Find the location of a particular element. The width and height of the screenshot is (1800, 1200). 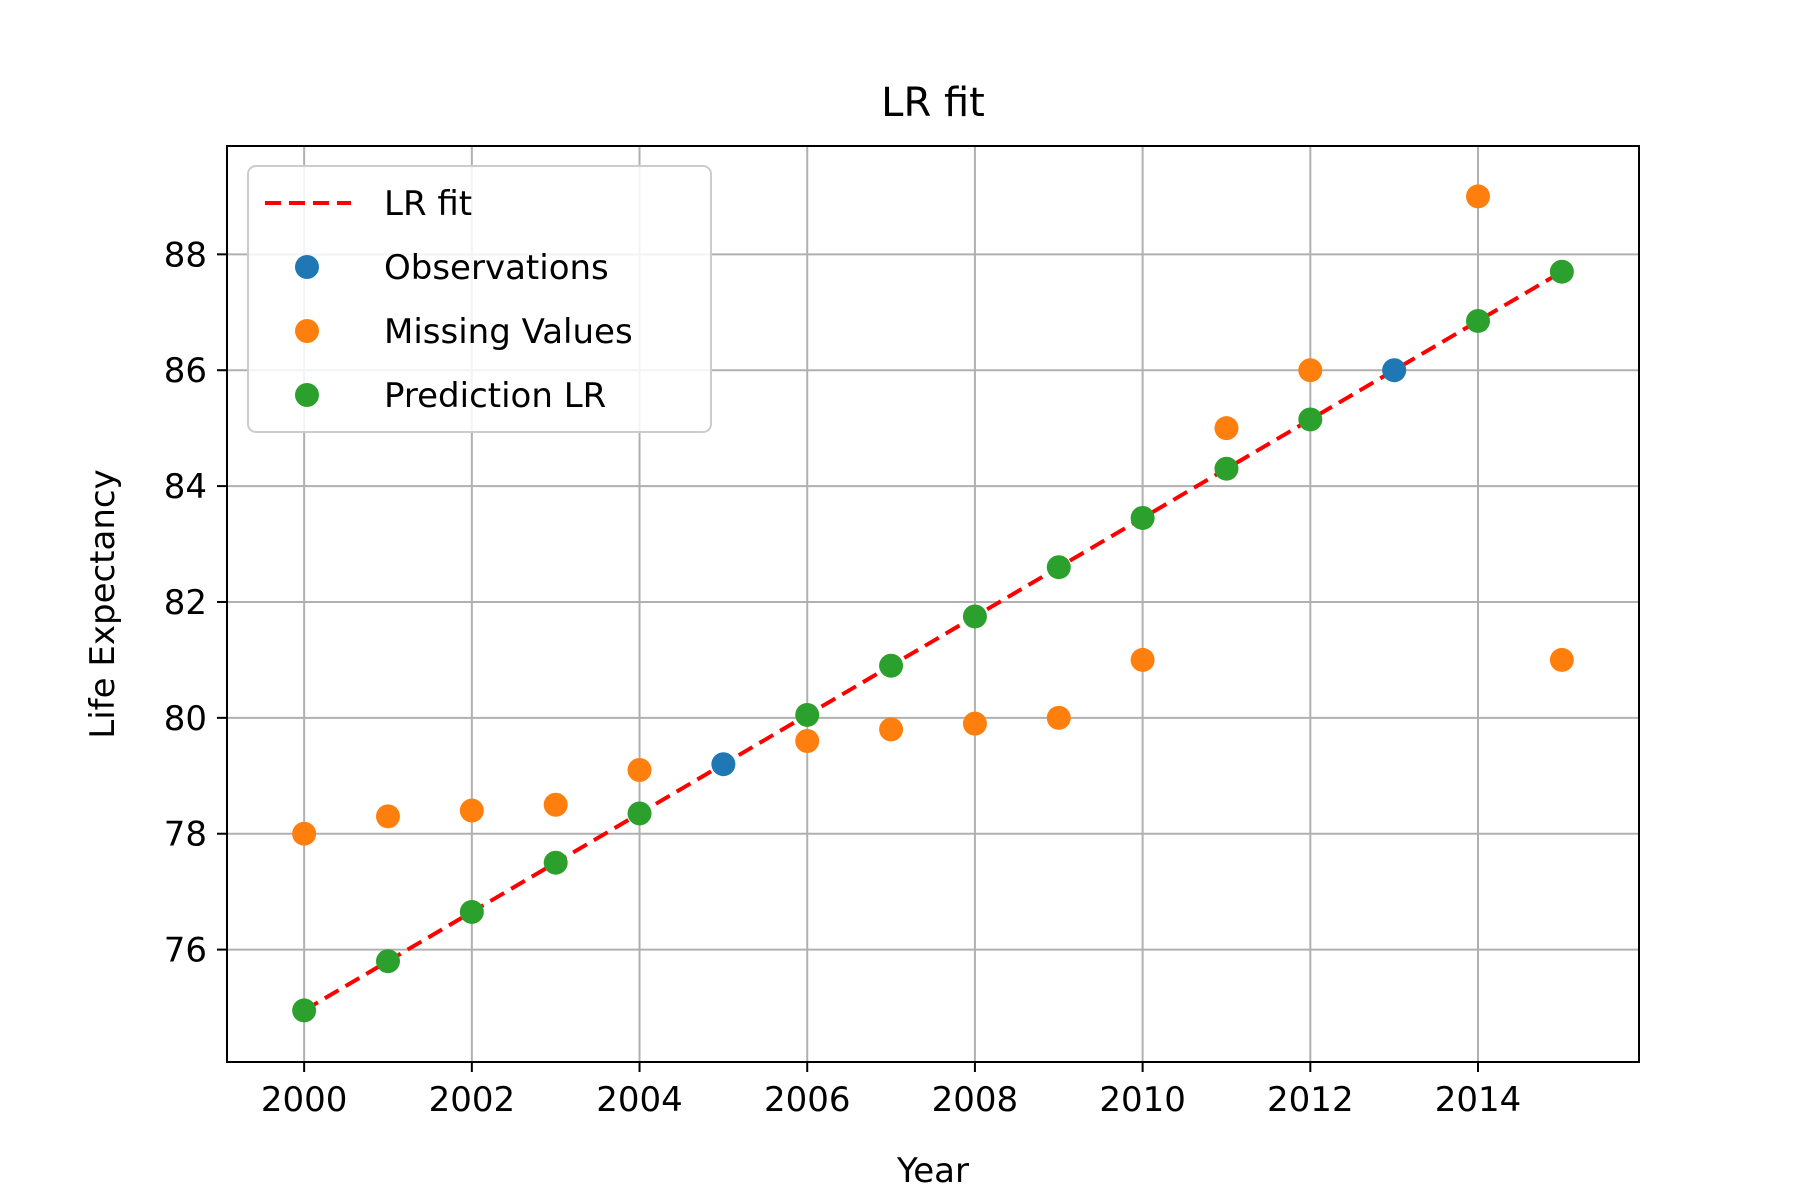

legend-box is located at coordinates (479, 299).